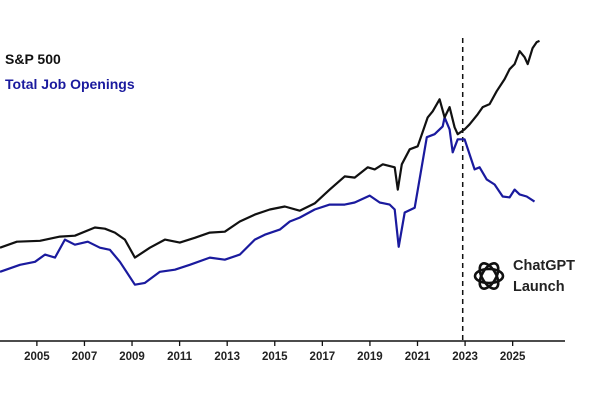 The width and height of the screenshot is (600, 400). Describe the element at coordinates (275, 357) in the screenshot. I see `x-tick-label: 2015` at that location.